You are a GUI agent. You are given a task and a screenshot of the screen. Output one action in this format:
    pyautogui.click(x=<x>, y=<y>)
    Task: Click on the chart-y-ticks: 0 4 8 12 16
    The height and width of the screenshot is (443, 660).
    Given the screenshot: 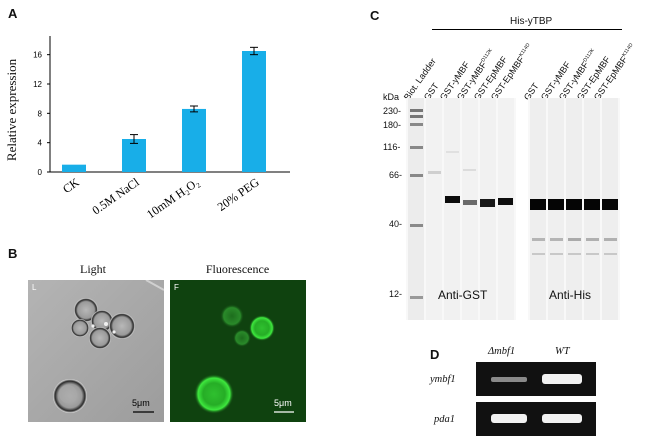 What is the action you would take?
    pyautogui.click(x=41, y=114)
    